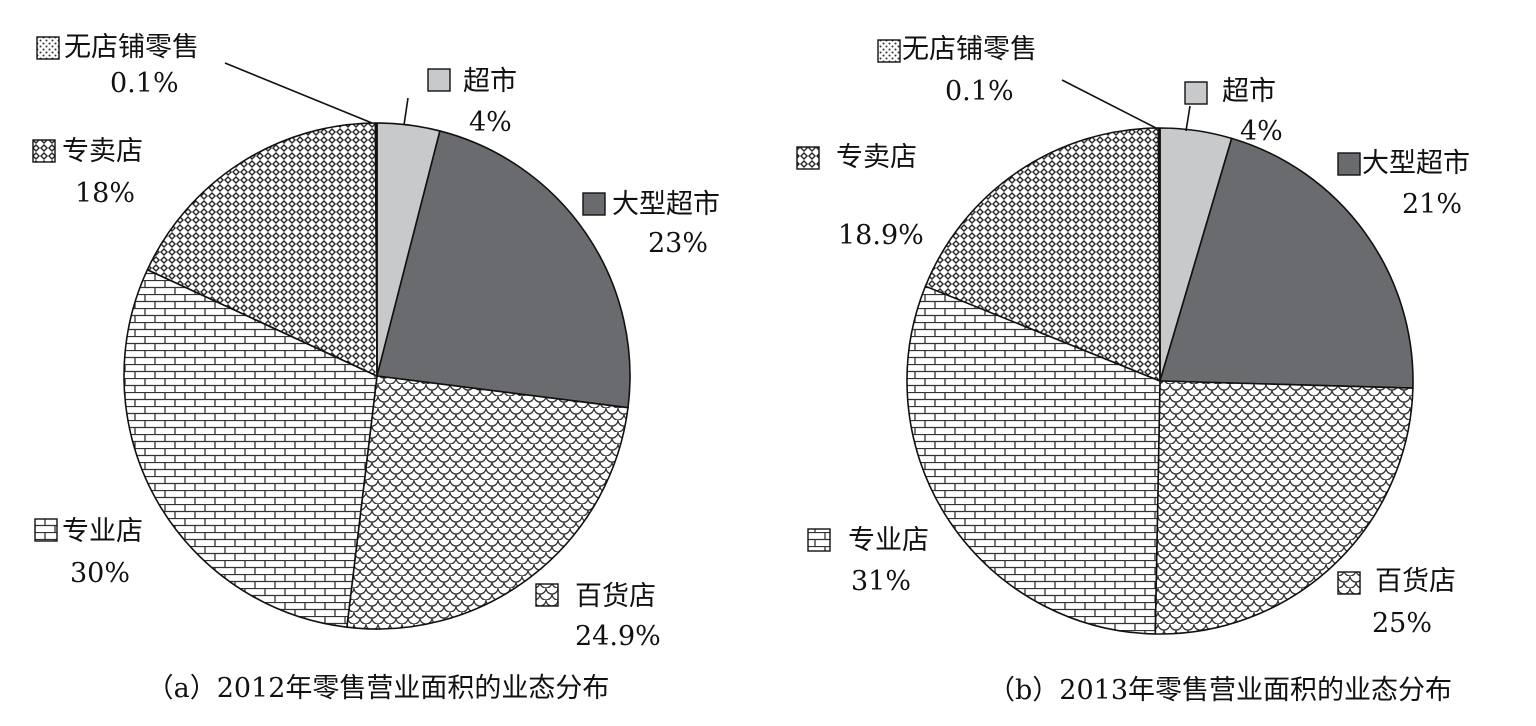 This screenshot has width=1536, height=726. What do you see at coordinates (105, 193) in the screenshot?
I see `svg-text: 18%` at bounding box center [105, 193].